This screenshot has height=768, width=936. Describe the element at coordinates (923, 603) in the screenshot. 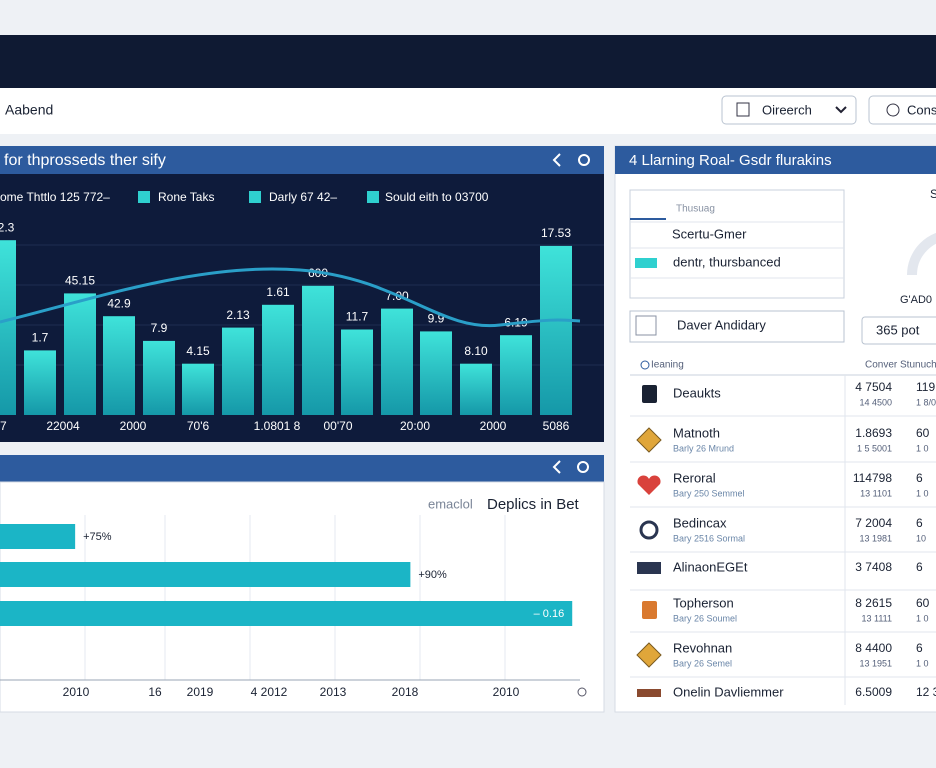

I see `row-change: 60` at that location.